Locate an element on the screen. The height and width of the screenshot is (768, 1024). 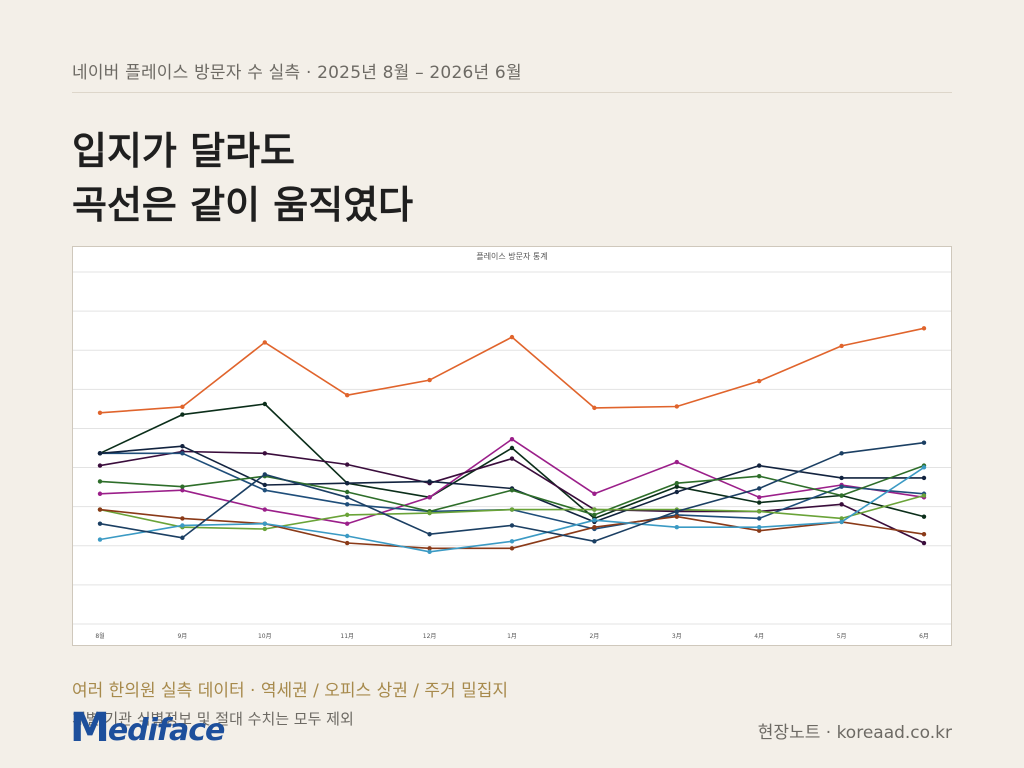
x-tick-label: 4月 is located at coordinates (759, 636).